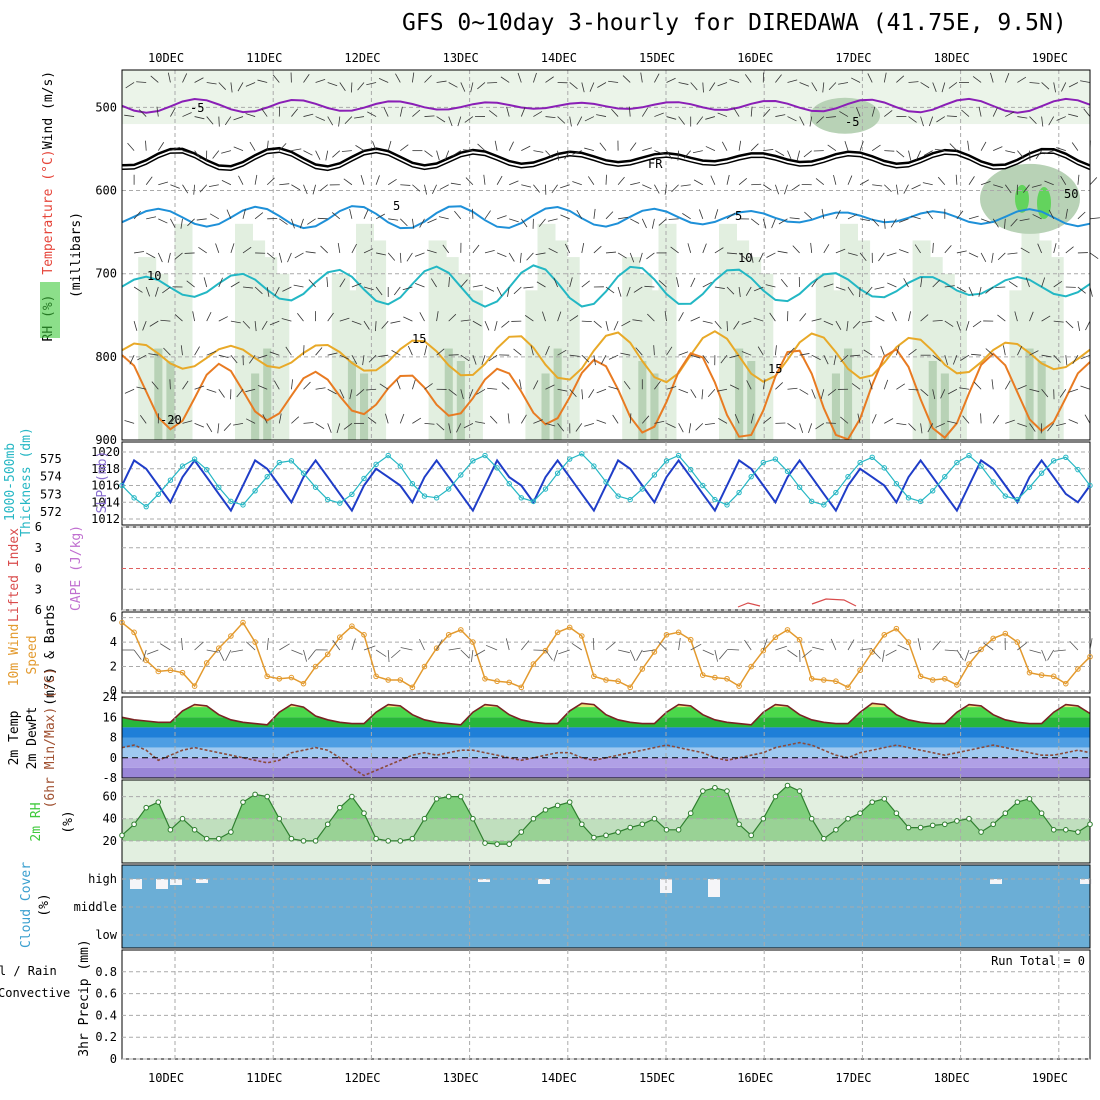  Describe the element at coordinates (162, 884) in the screenshot. I see `cloud-gap` at that location.